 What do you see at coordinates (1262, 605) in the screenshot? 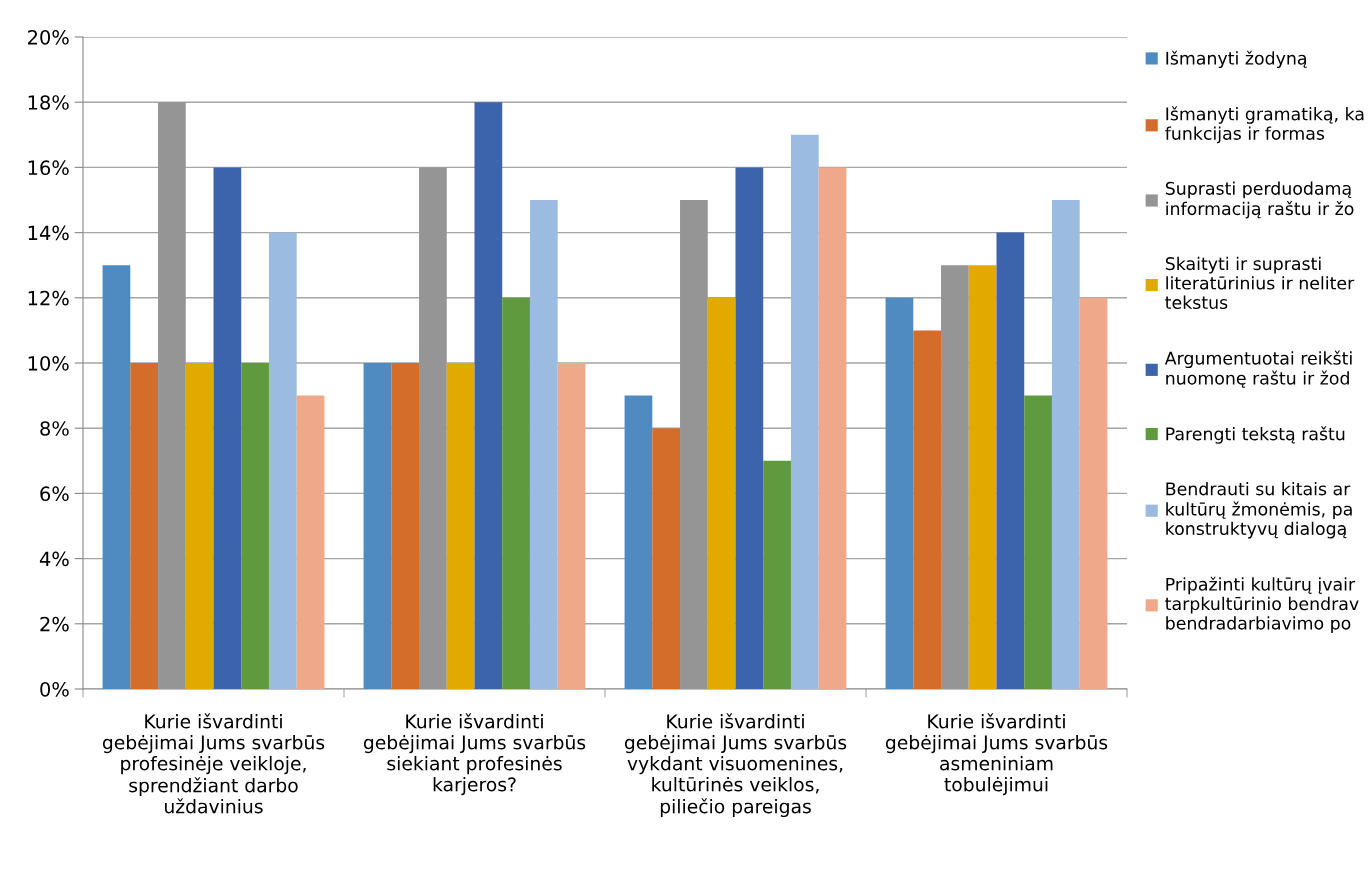
I see `legend-label: Pripažinti kultūrų įvair tarpkultūrinio bendrav bendradarbiavimo po` at bounding box center [1262, 605].